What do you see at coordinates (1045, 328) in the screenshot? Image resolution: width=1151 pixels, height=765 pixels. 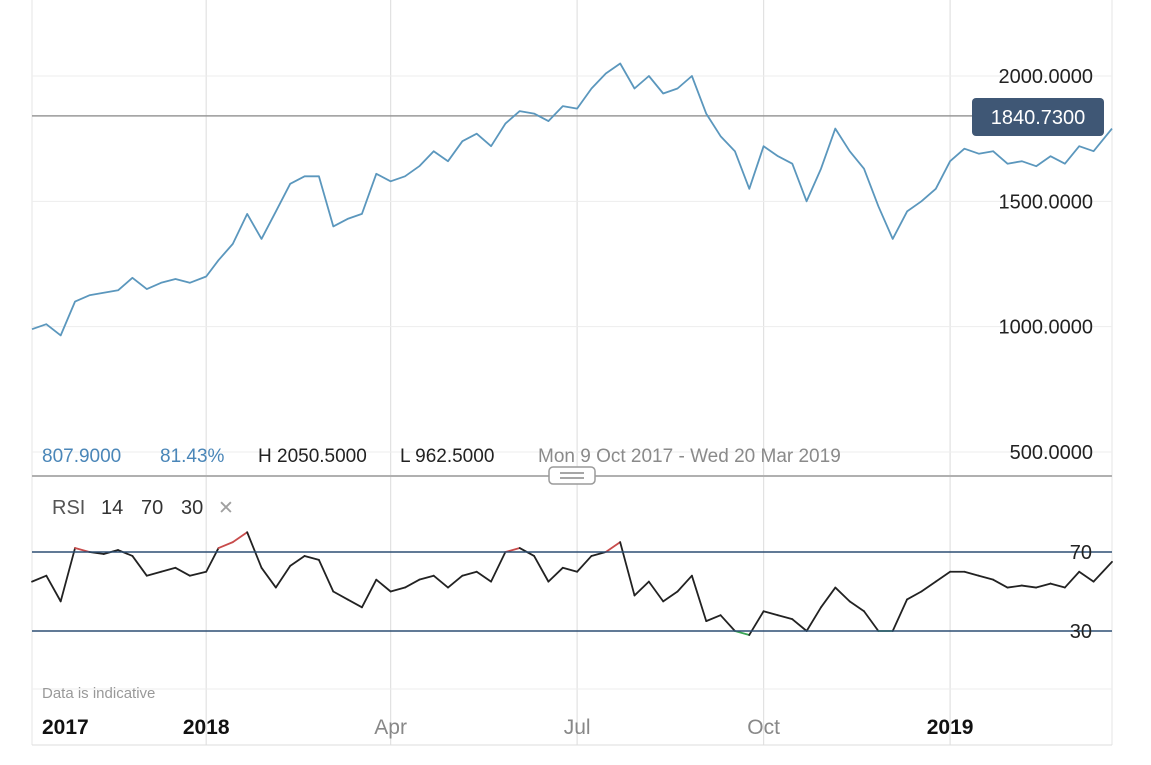 I see `price-tick-label: 1000.0000` at bounding box center [1045, 328].